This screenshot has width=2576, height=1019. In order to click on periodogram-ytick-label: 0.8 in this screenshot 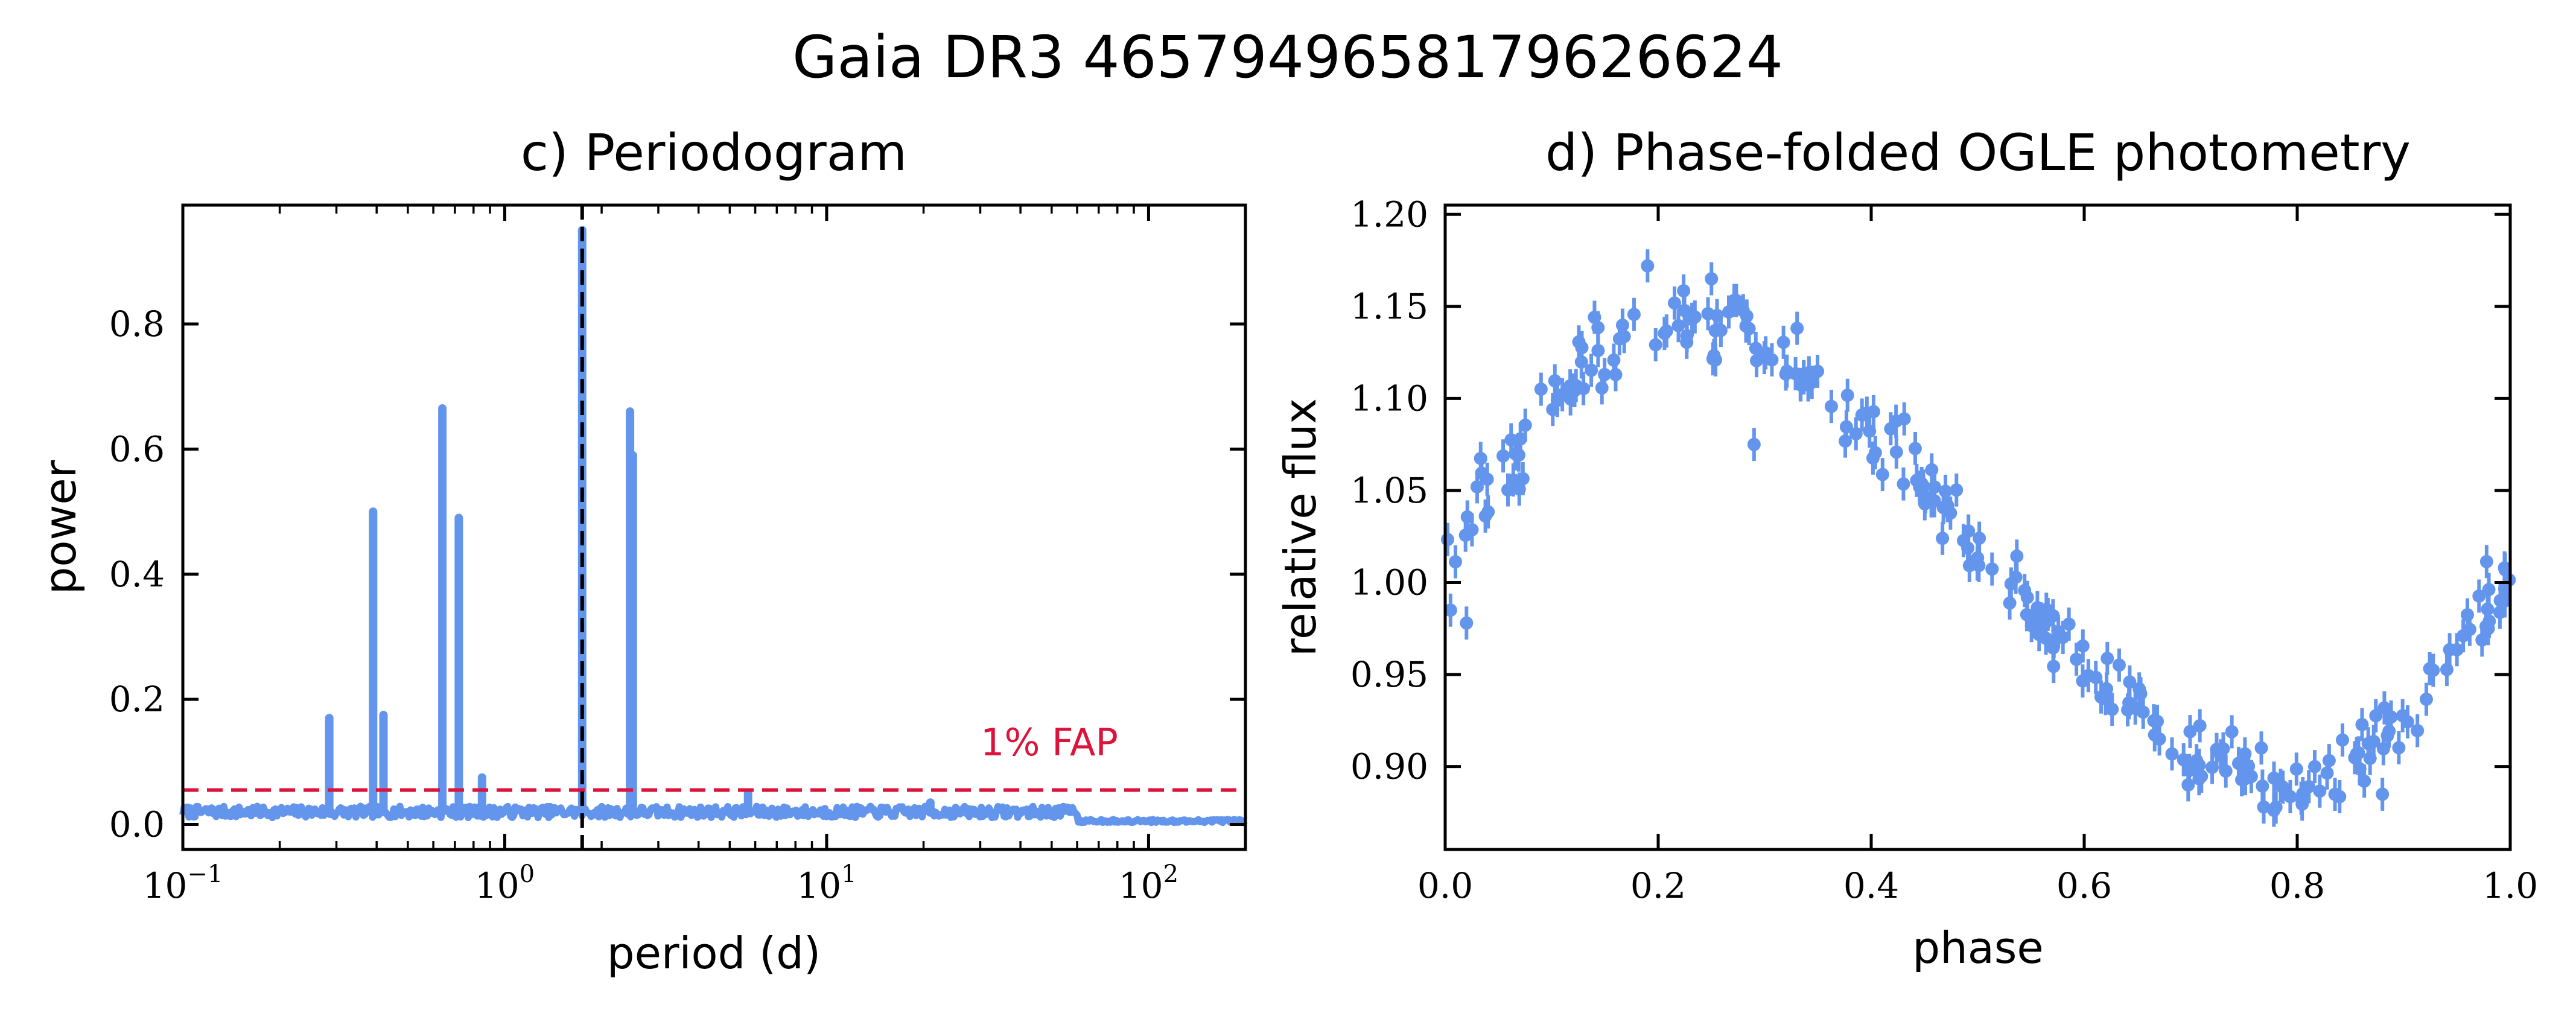, I will do `click(137, 323)`.